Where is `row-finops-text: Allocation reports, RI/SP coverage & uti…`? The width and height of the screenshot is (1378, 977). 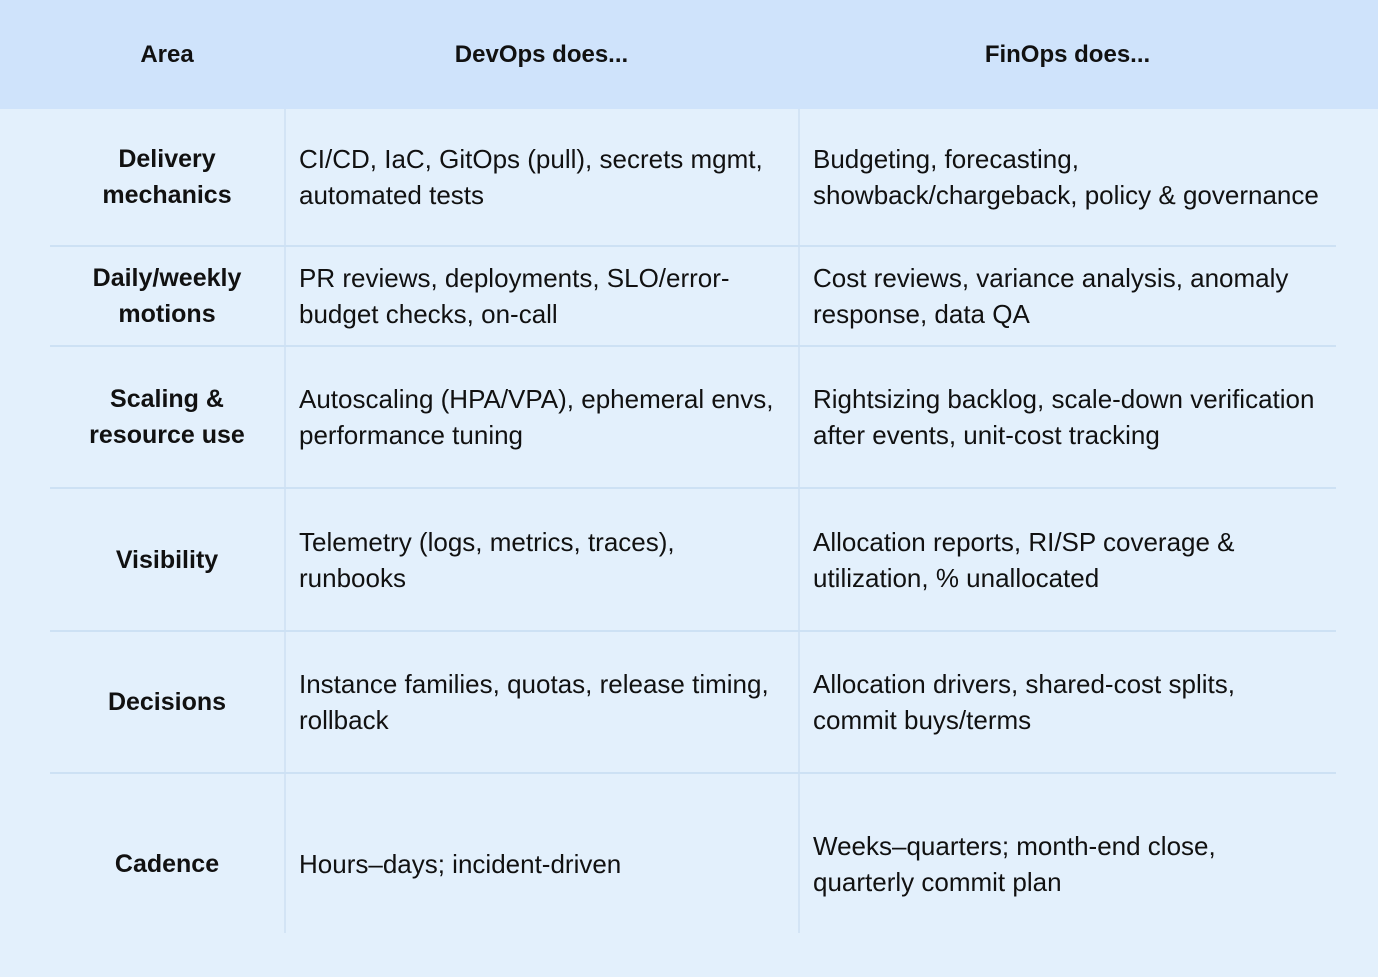 row-finops-text: Allocation reports, RI/SP coverage & uti… is located at coordinates (1024, 559).